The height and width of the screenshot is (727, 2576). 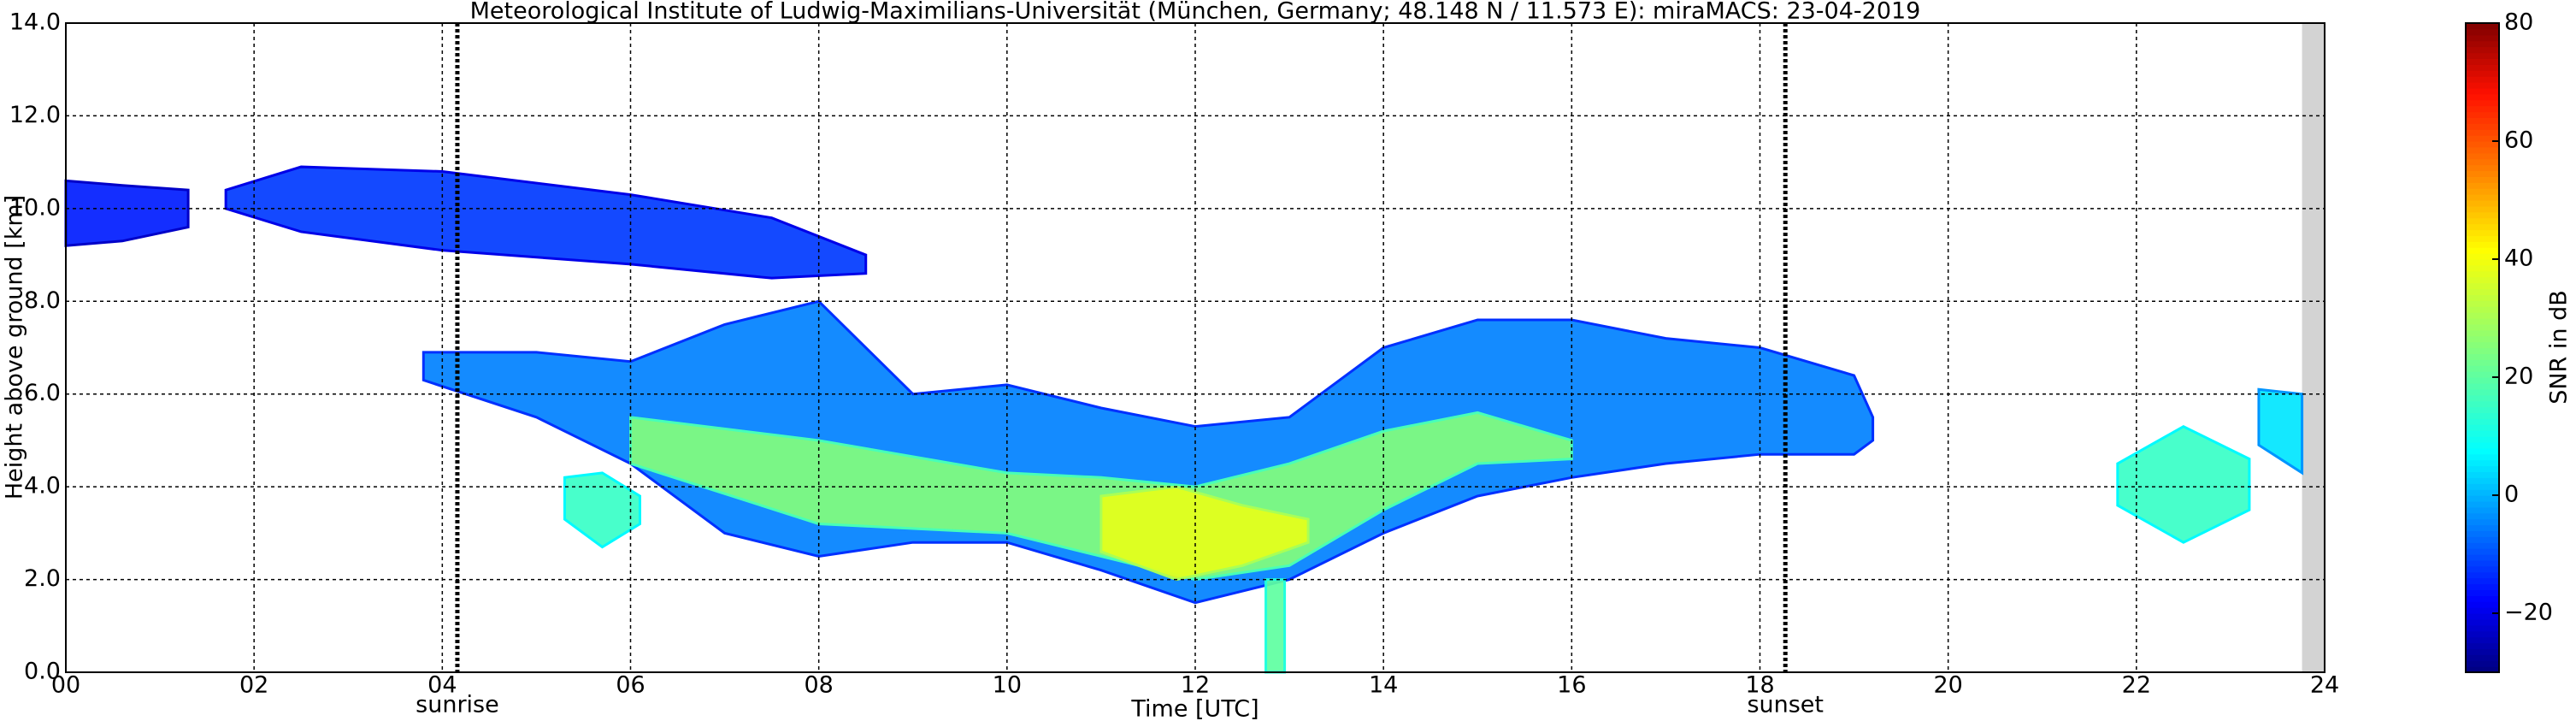 I want to click on colorbar-tick-label: −20, so click(x=2528, y=613).